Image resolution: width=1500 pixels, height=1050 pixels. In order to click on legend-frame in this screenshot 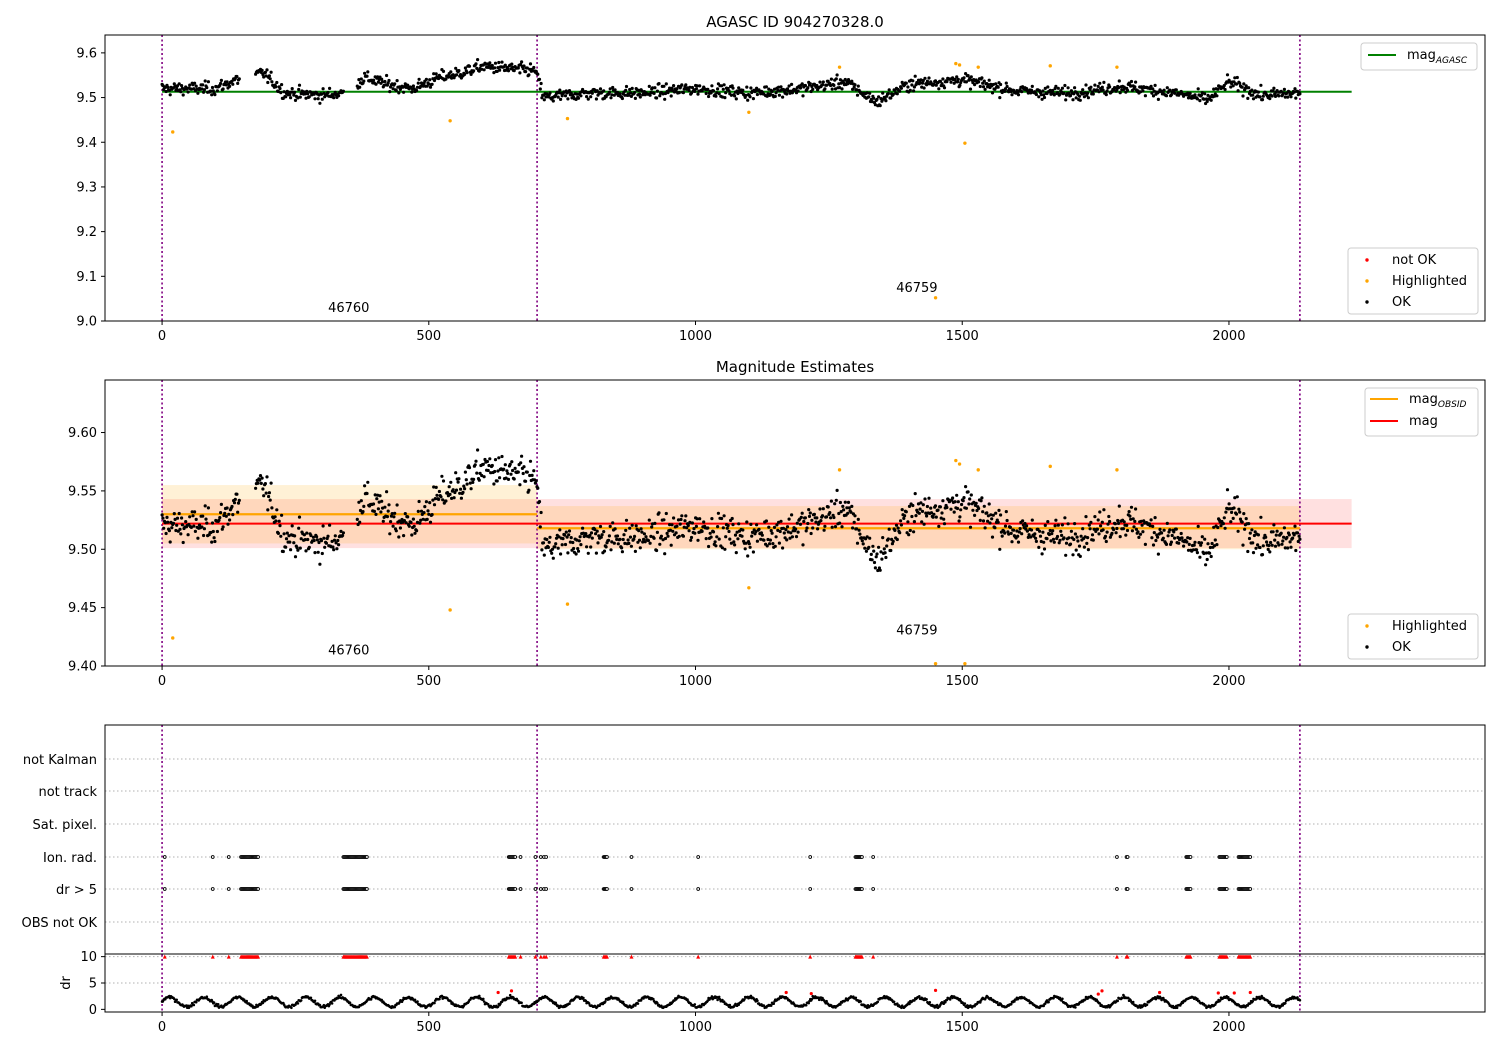, I will do `click(1413, 636)`.